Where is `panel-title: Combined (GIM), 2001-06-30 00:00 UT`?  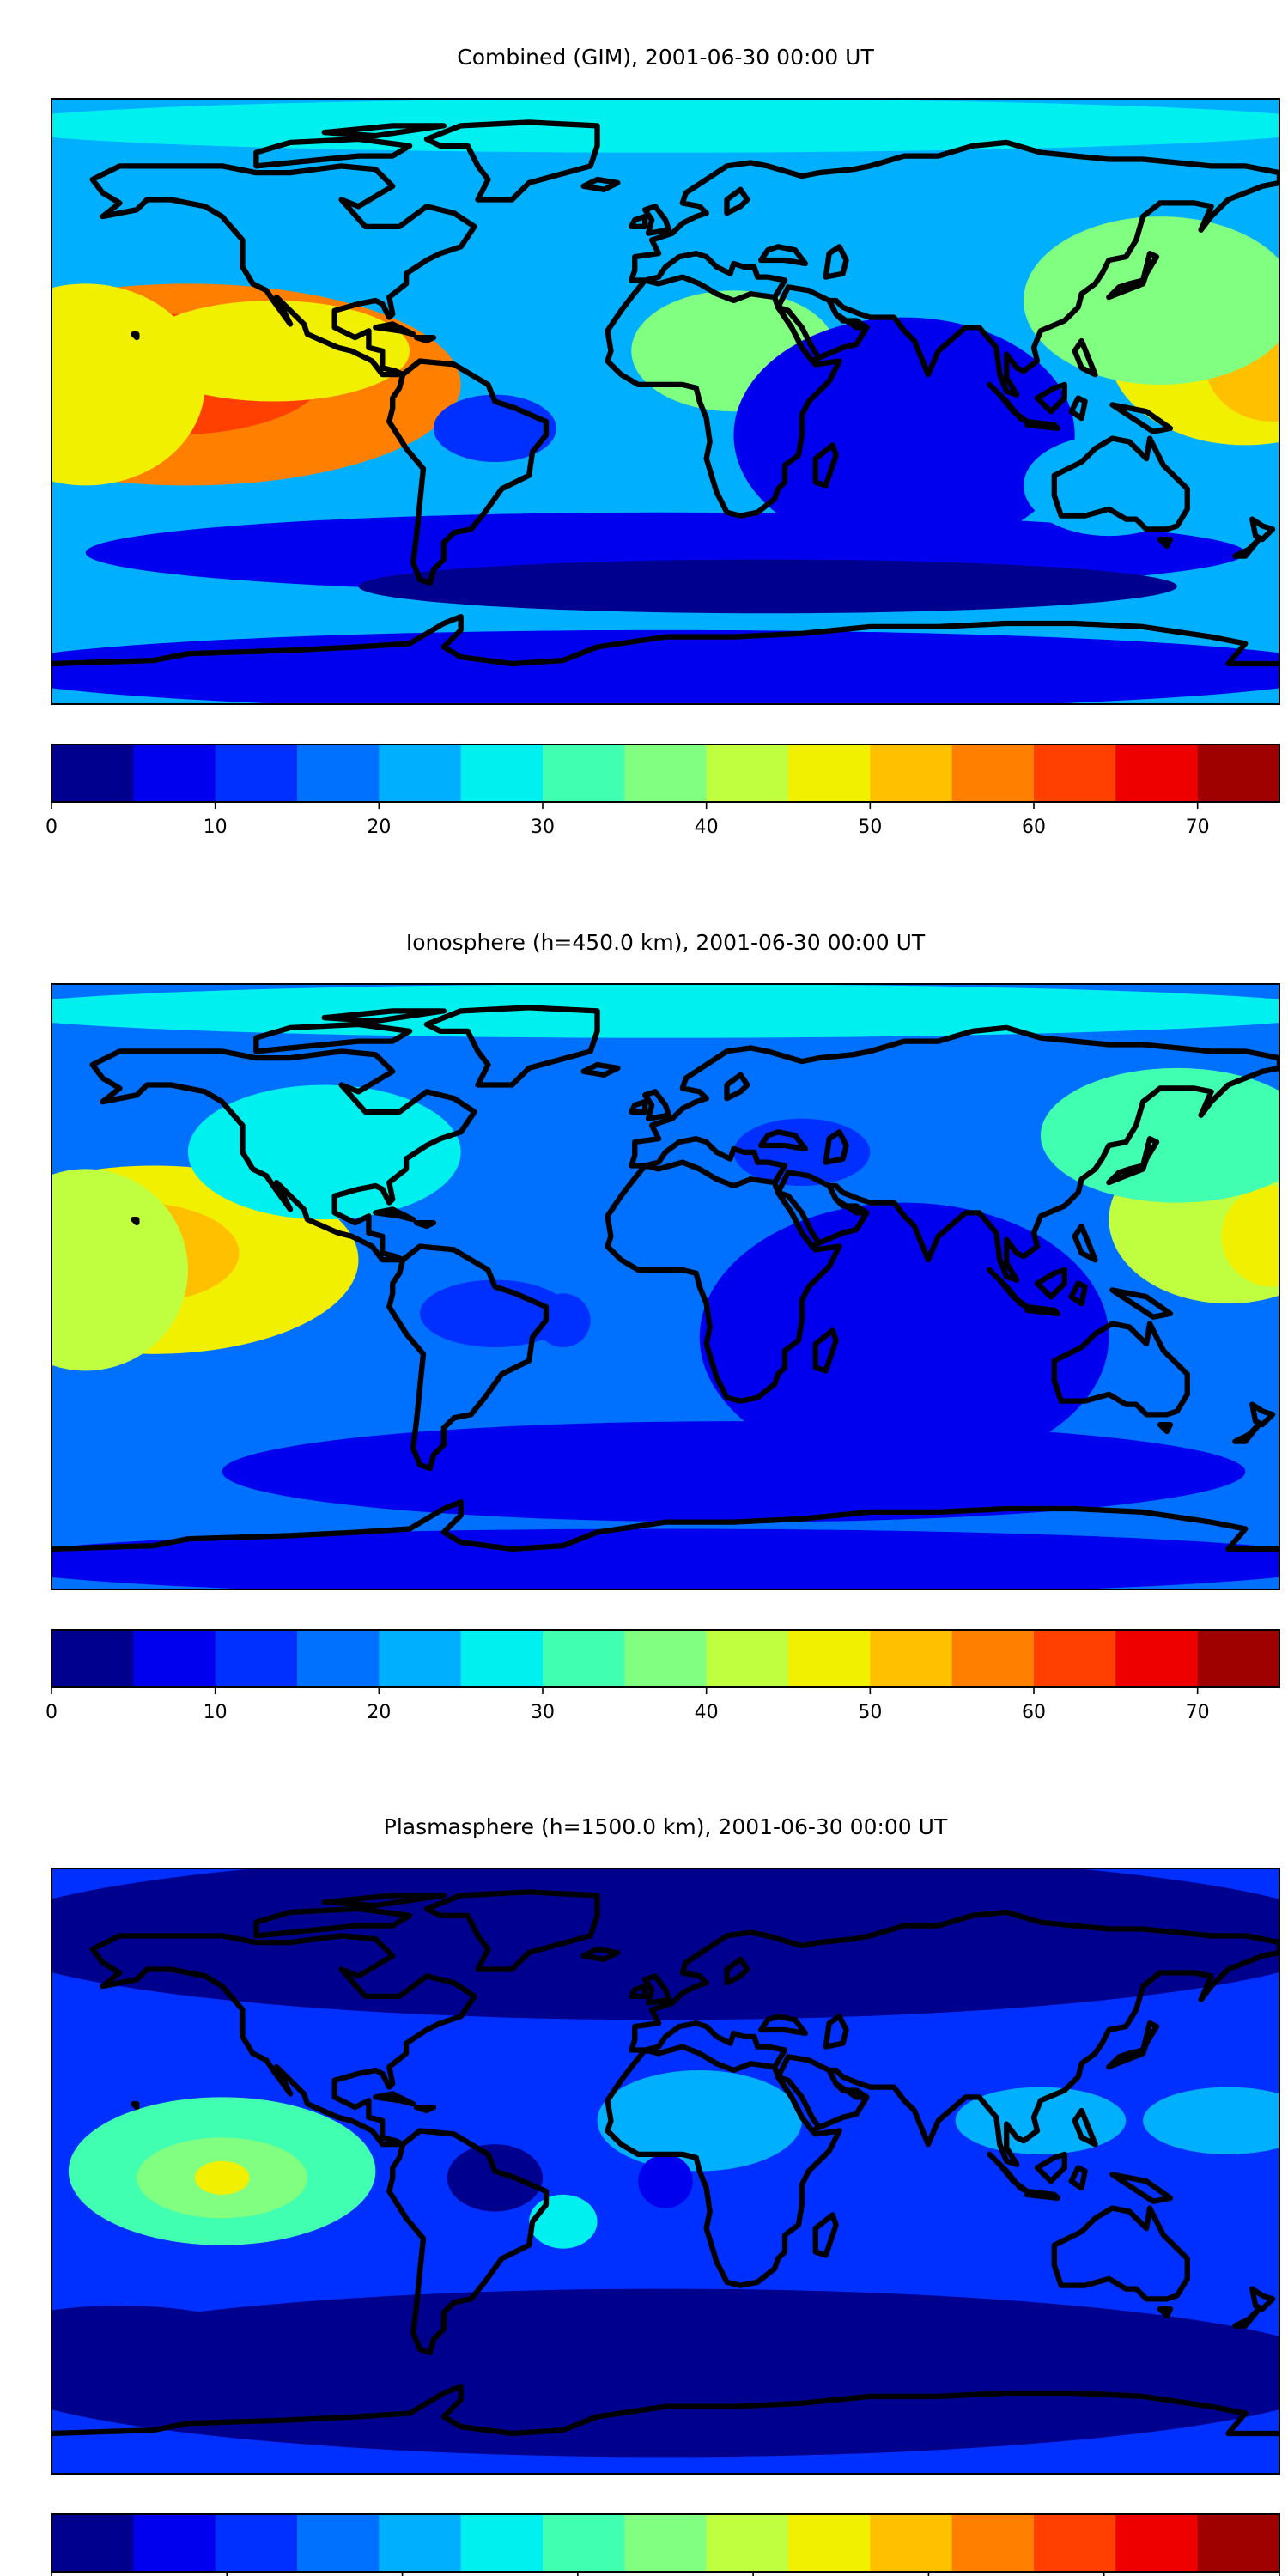 panel-title: Combined (GIM), 2001-06-30 00:00 UT is located at coordinates (665, 58).